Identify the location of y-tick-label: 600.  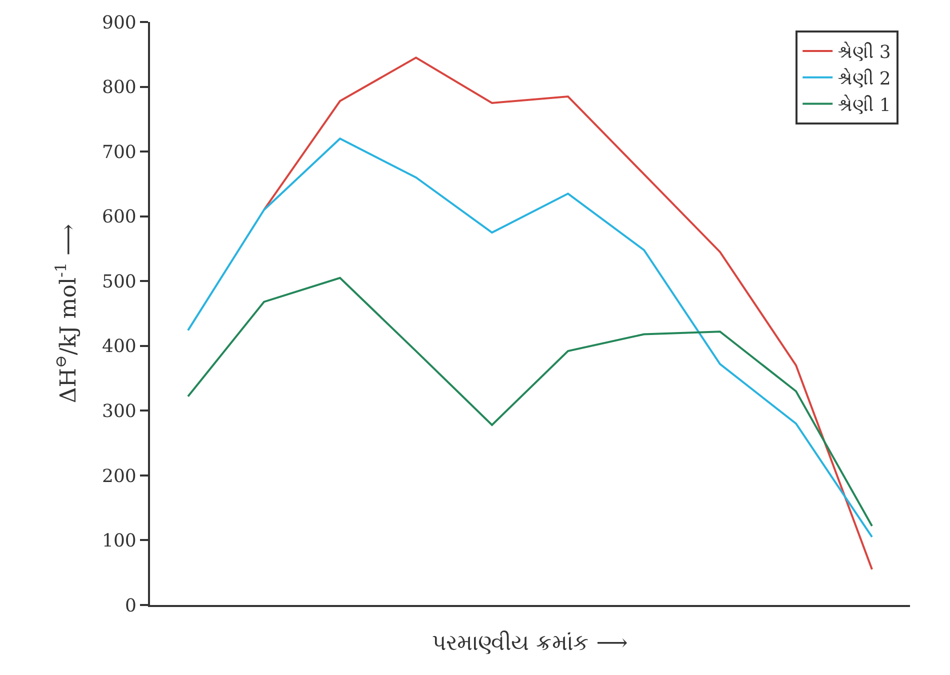
(119, 217).